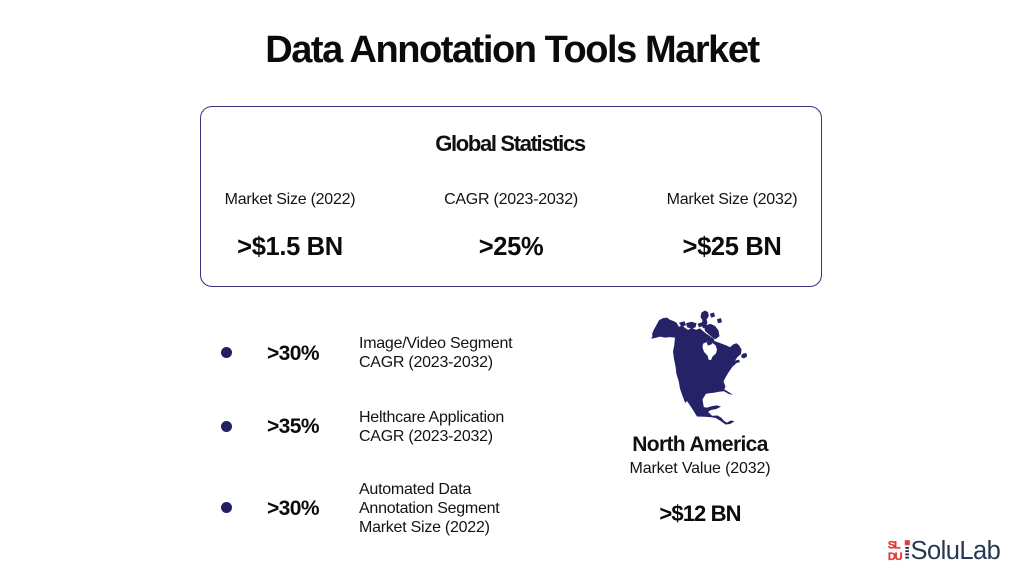 This screenshot has width=1024, height=576. Describe the element at coordinates (894, 546) in the screenshot. I see `svg-text: SL` at that location.